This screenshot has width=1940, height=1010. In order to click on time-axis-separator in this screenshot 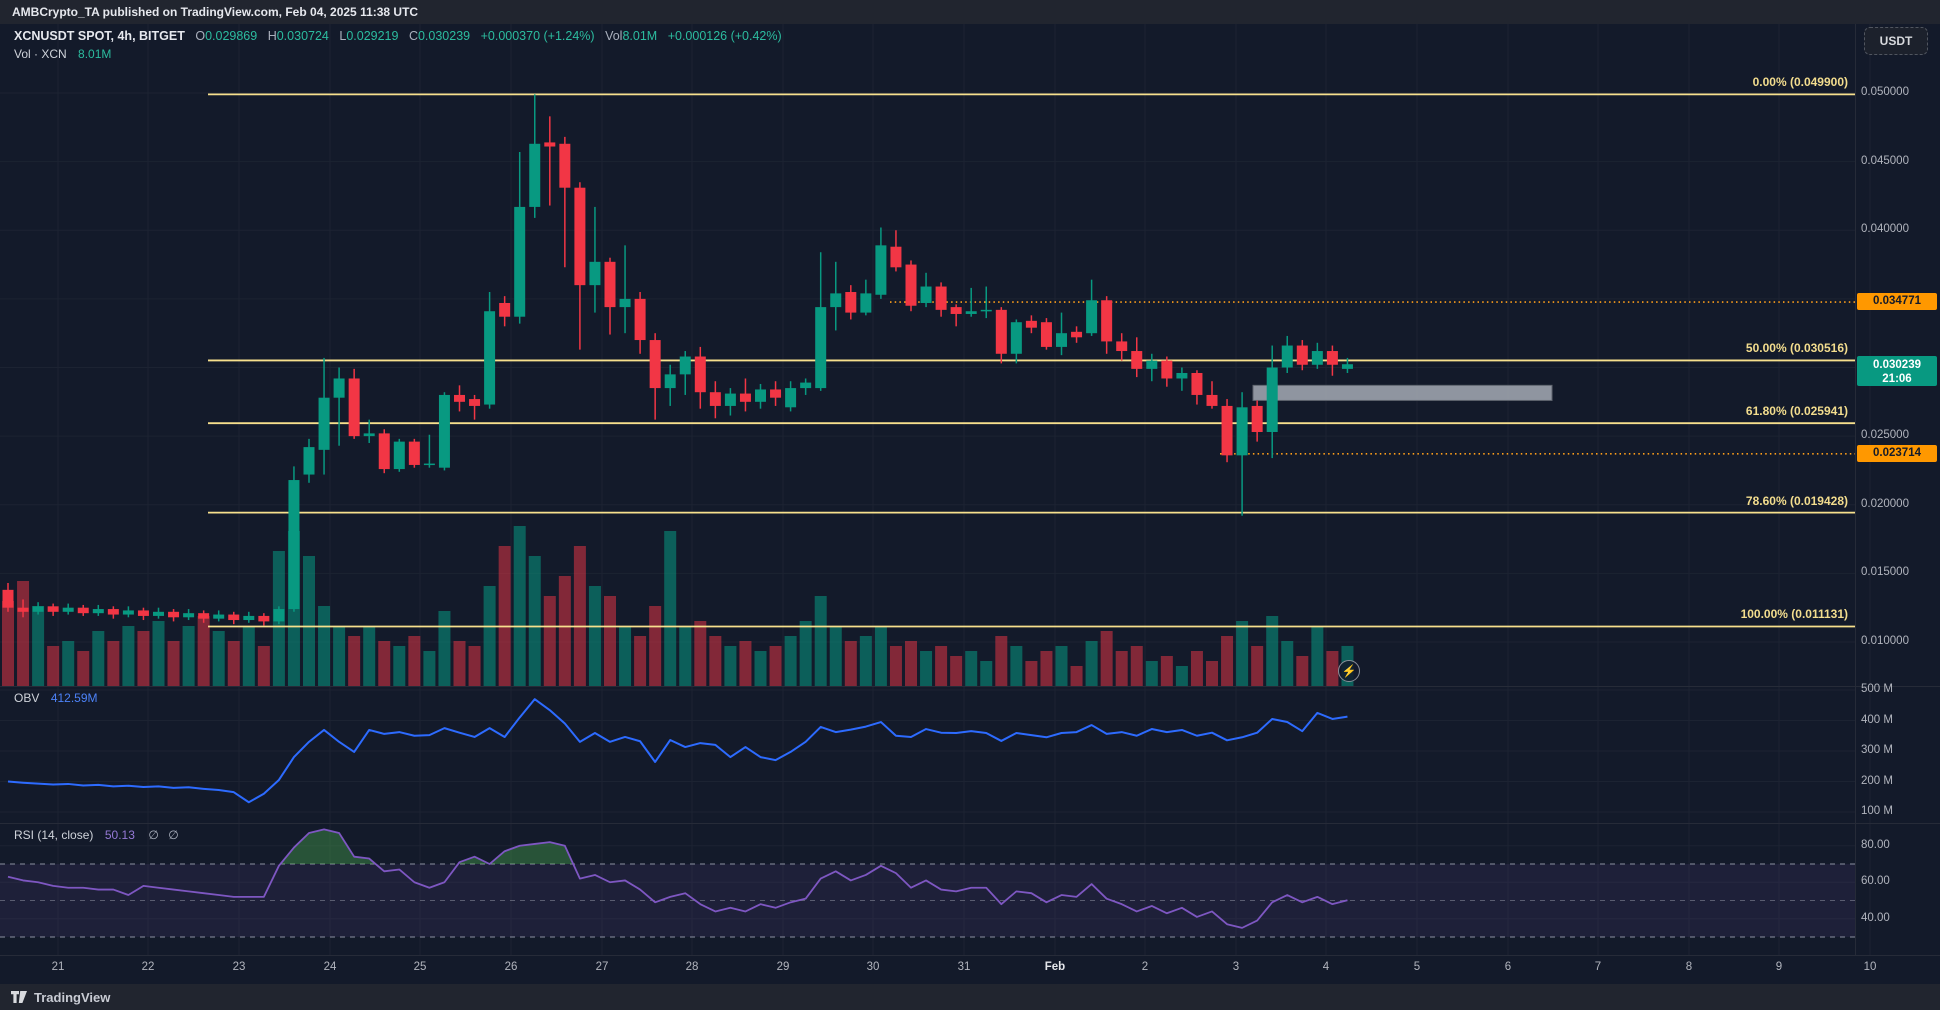, I will do `click(970, 955)`.